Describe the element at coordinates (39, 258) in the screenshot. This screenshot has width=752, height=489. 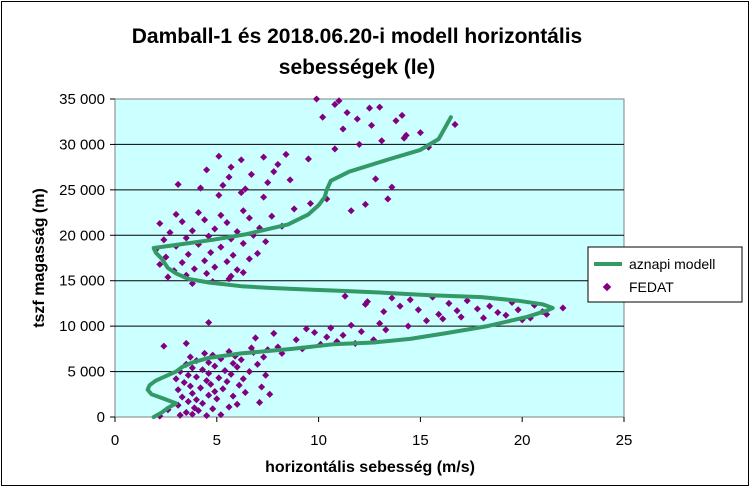
I see `y-axis-title: tszf magasság (m)` at that location.